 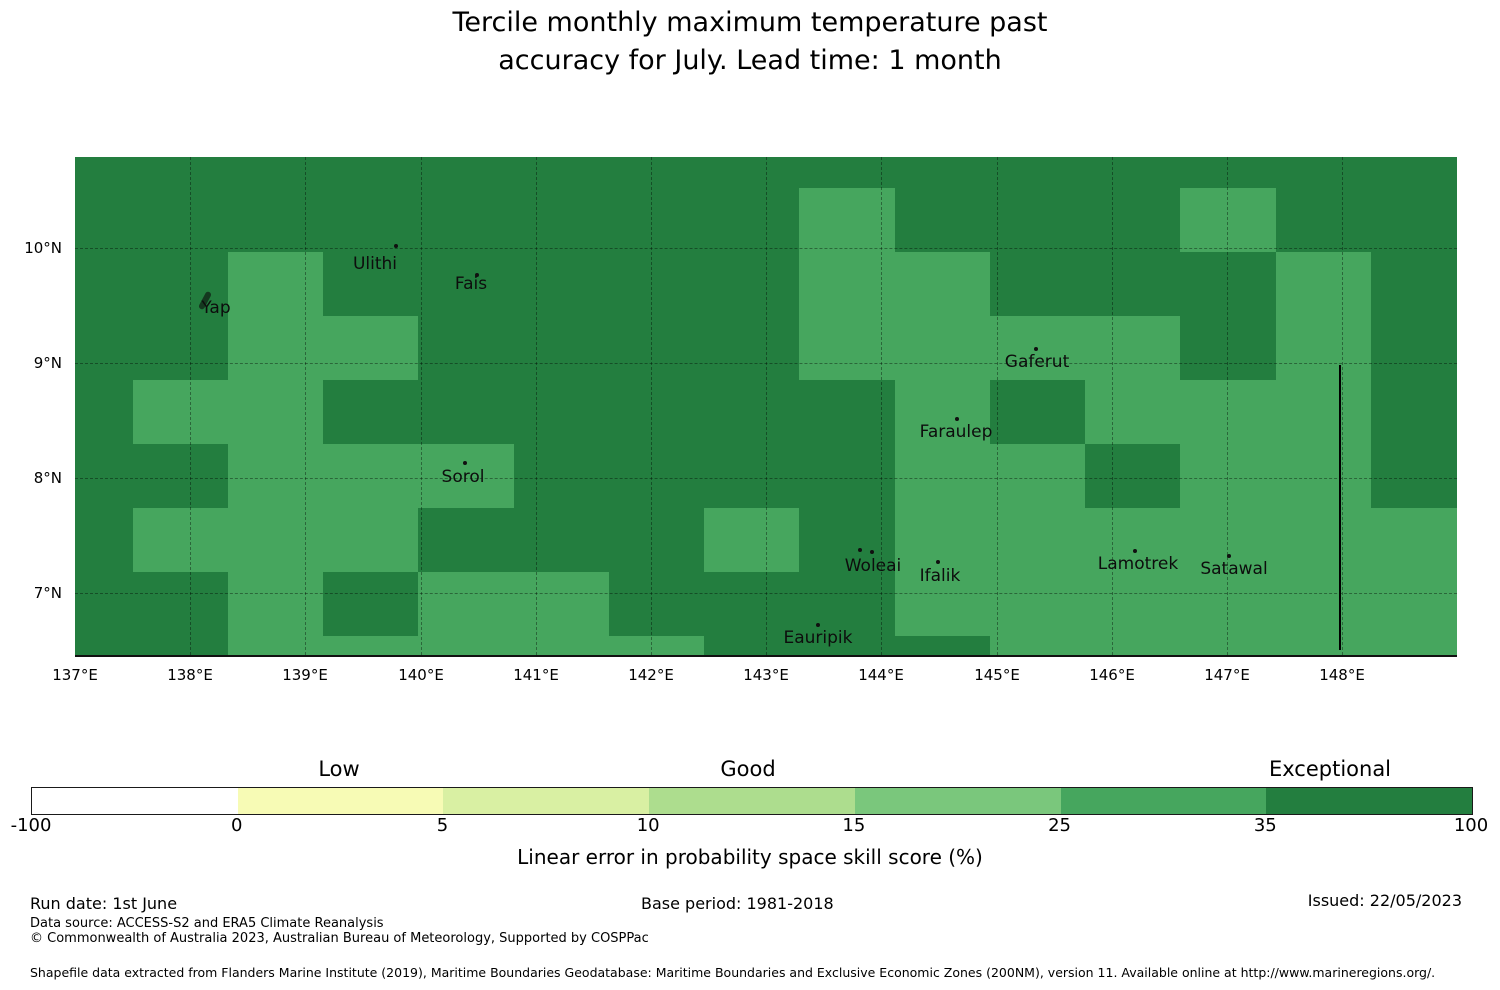 What do you see at coordinates (421, 675) in the screenshot?
I see `x-tick-label: 140°E` at bounding box center [421, 675].